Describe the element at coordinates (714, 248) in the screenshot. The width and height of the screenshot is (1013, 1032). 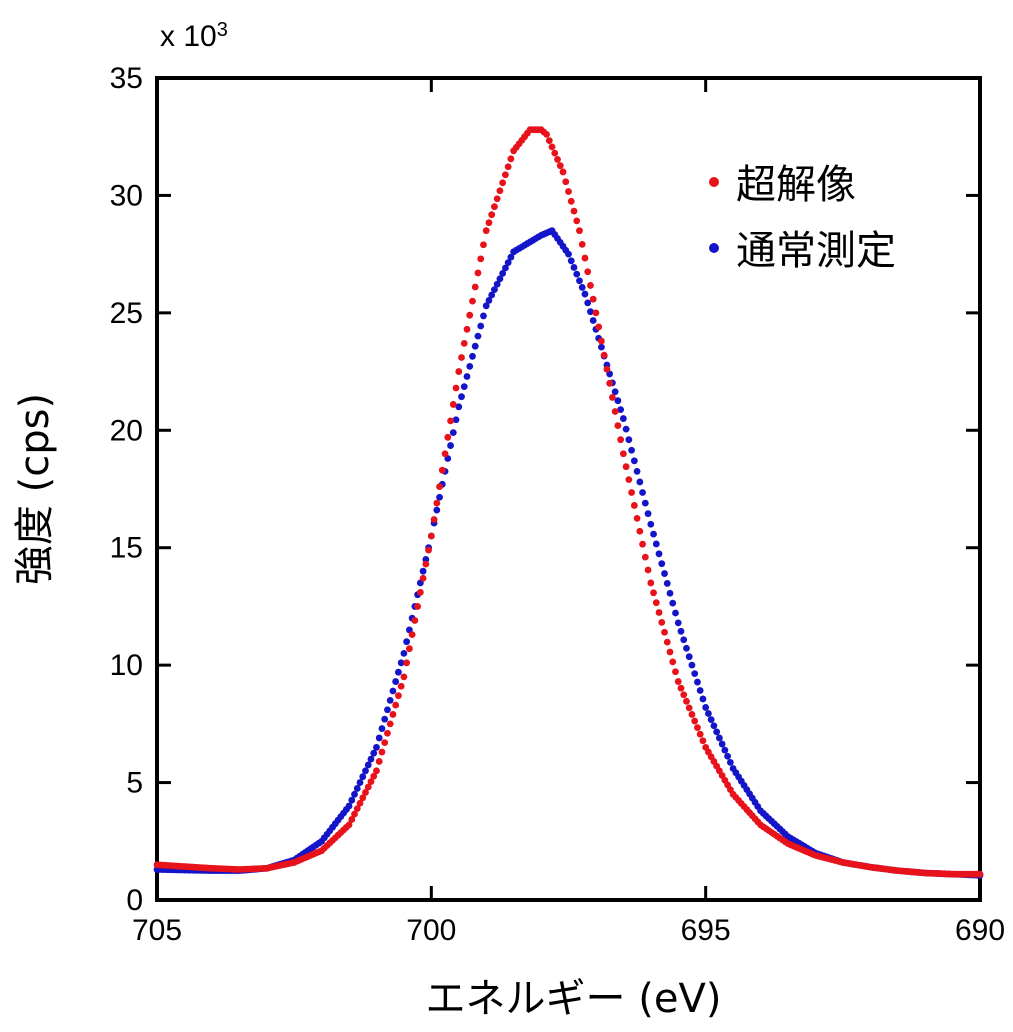
I see `legend-marker` at that location.